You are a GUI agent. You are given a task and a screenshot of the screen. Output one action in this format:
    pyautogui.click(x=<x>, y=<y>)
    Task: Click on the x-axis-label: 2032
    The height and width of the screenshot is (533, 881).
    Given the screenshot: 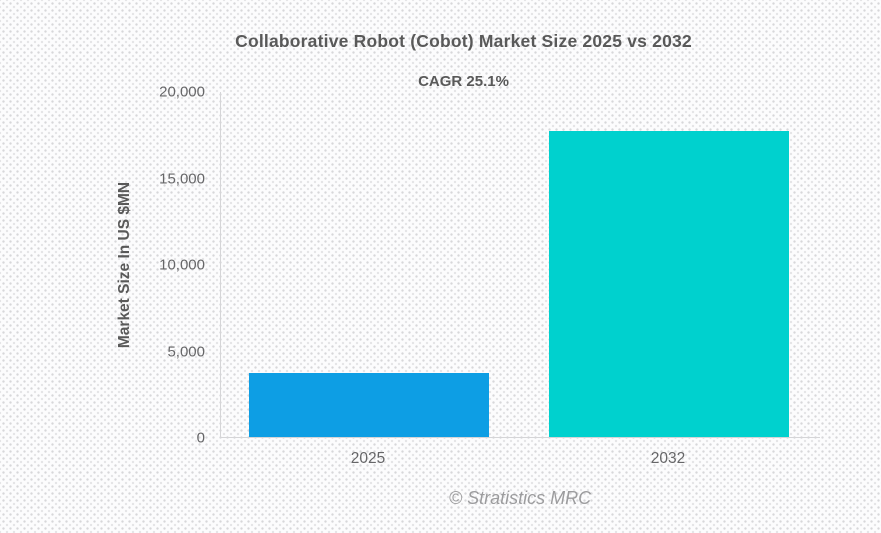 What is the action you would take?
    pyautogui.click(x=668, y=458)
    